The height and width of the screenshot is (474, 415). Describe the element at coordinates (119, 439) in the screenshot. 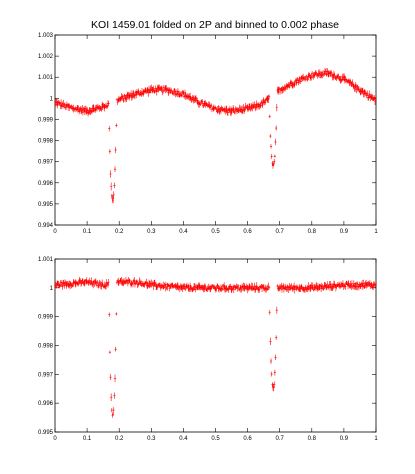

I see `x-tick-label: 0.2` at that location.